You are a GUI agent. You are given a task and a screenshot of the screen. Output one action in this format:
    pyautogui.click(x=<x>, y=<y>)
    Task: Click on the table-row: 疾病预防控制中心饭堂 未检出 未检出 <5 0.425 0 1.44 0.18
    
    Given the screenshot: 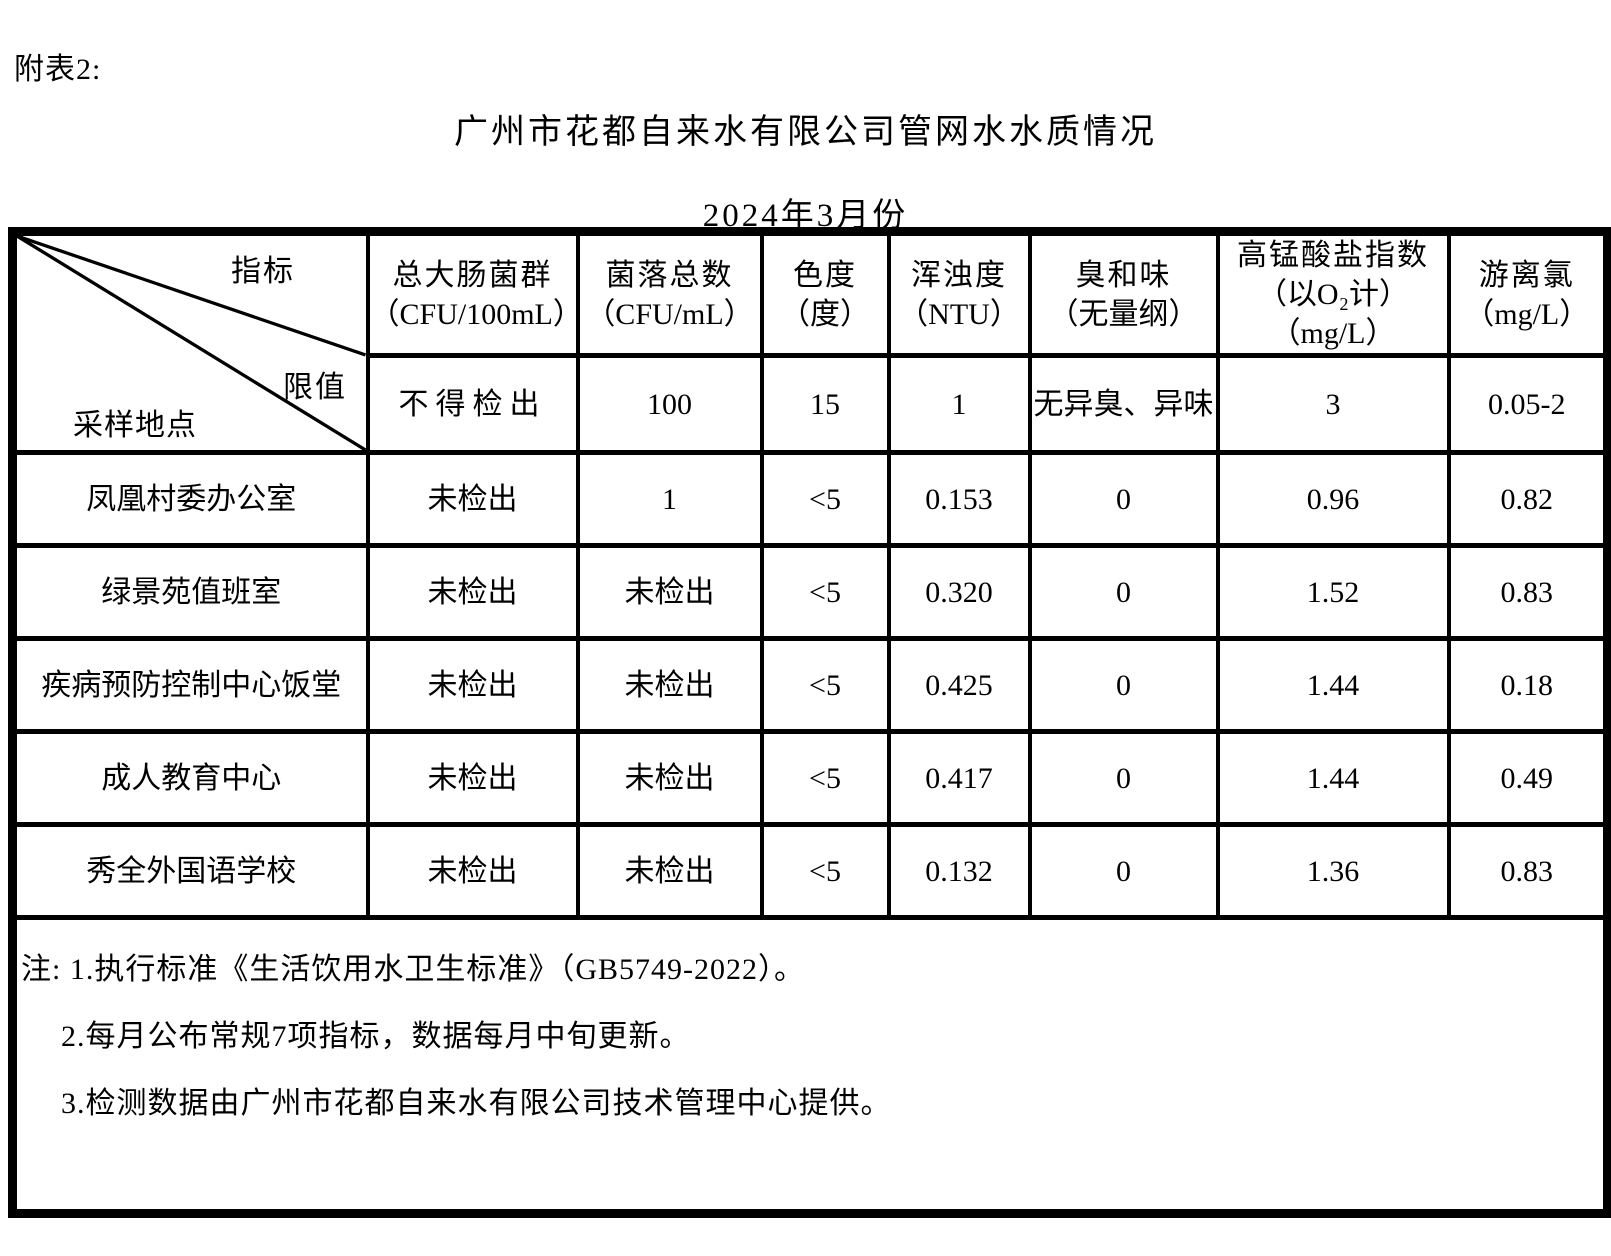 What is the action you would take?
    pyautogui.click(x=810, y=685)
    